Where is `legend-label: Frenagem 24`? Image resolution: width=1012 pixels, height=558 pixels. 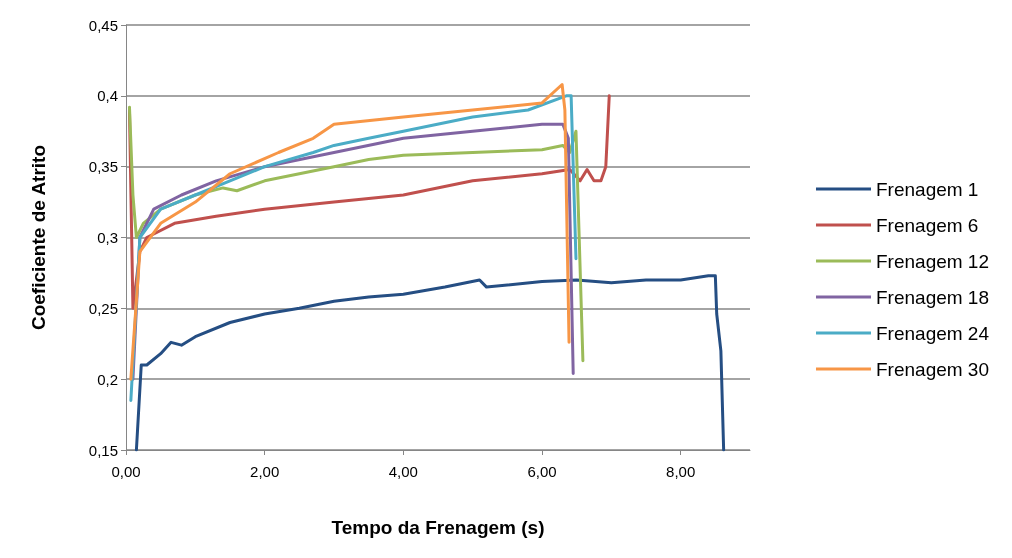
legend-label: Frenagem 24 is located at coordinates (932, 333).